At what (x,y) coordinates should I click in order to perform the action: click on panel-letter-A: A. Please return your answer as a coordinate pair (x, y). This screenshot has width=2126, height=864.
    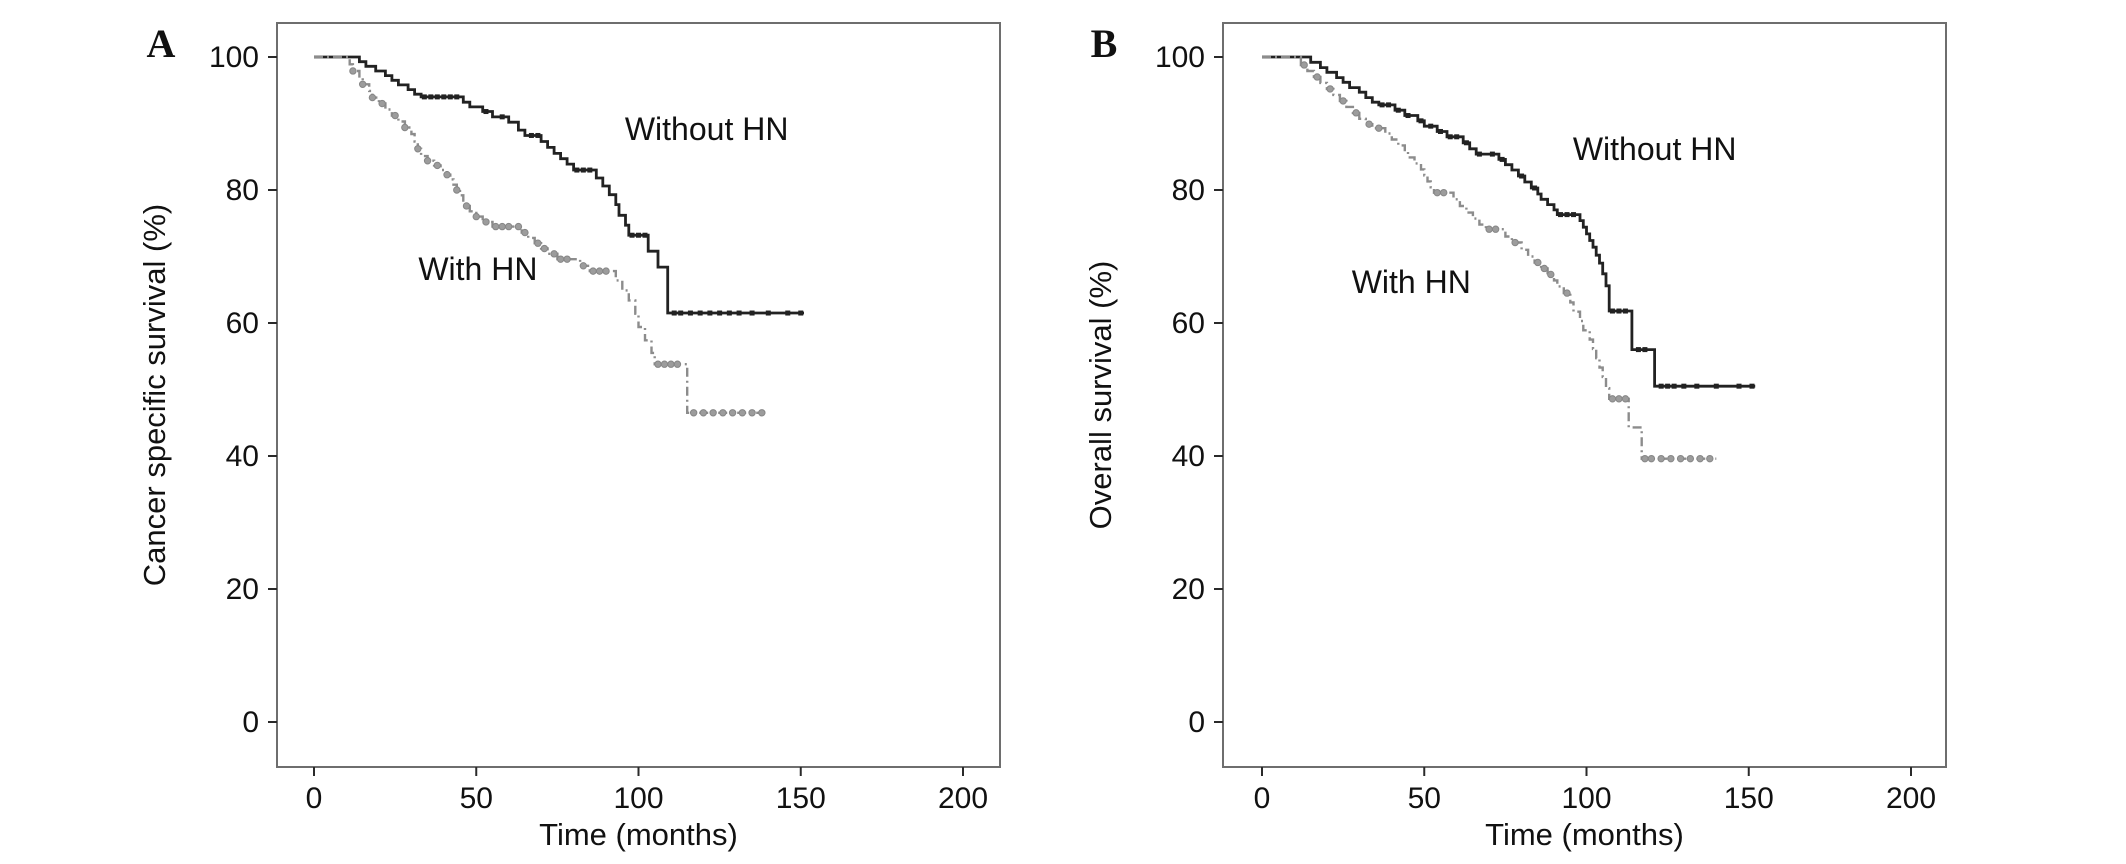
    Looking at the image, I should click on (161, 43).